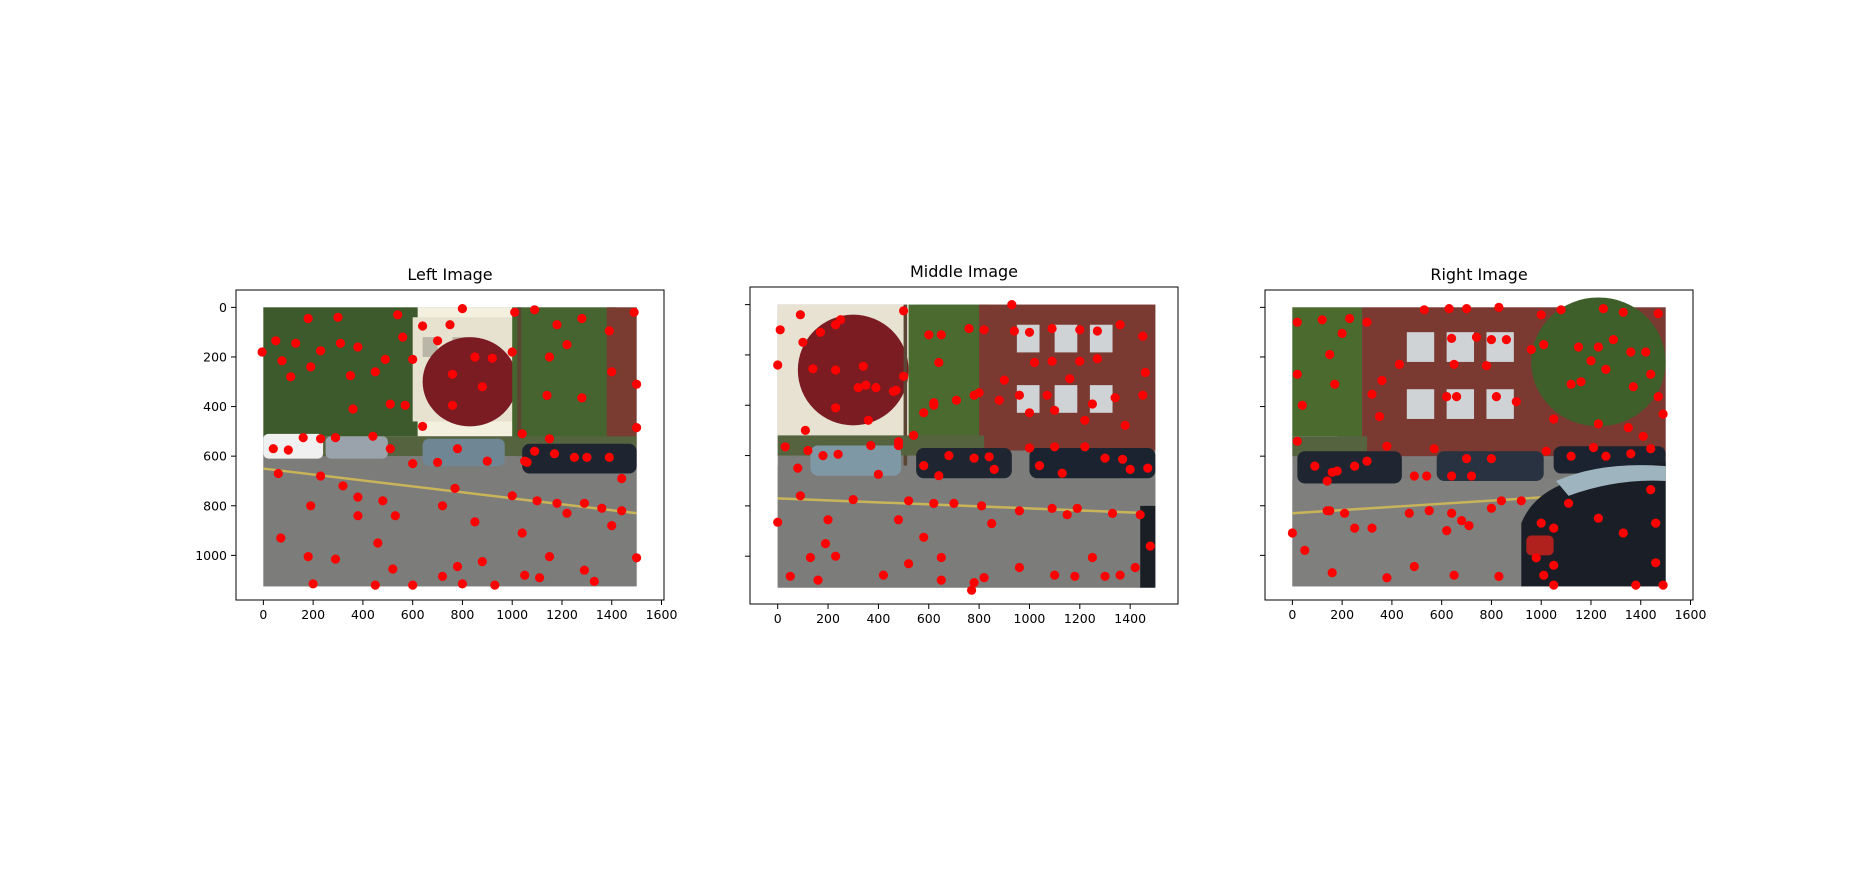 The height and width of the screenshot is (869, 1853). I want to click on x-tick-label-right: 0, so click(1292, 614).